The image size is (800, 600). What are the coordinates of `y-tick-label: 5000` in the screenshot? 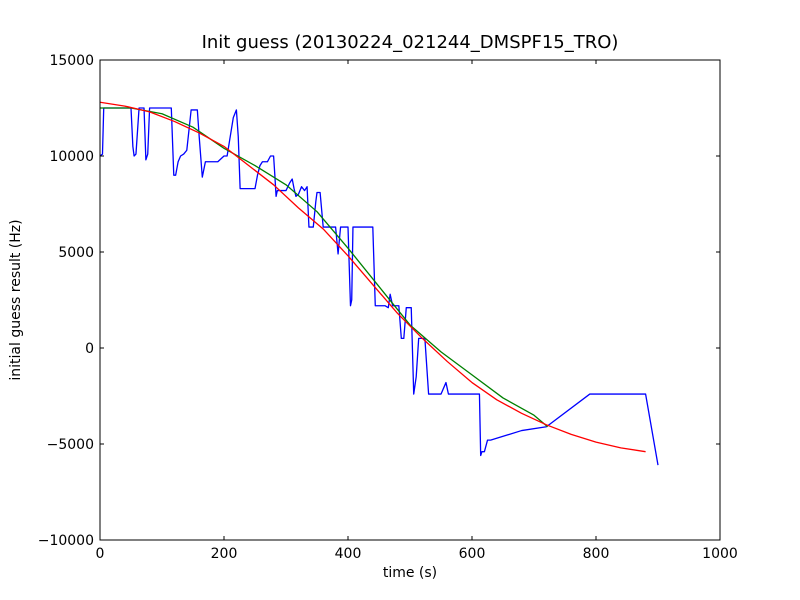 It's located at (76, 253).